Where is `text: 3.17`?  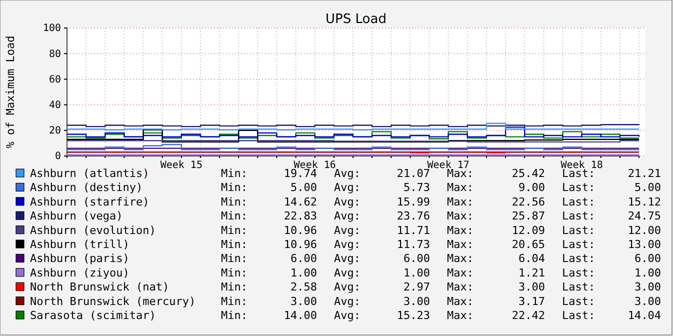
text: 3.17 is located at coordinates (531, 301).